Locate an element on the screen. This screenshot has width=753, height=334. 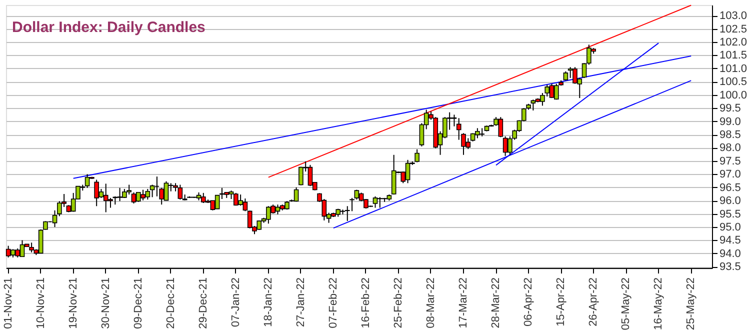
y-tick-label: 95.0 is located at coordinates (730, 228).